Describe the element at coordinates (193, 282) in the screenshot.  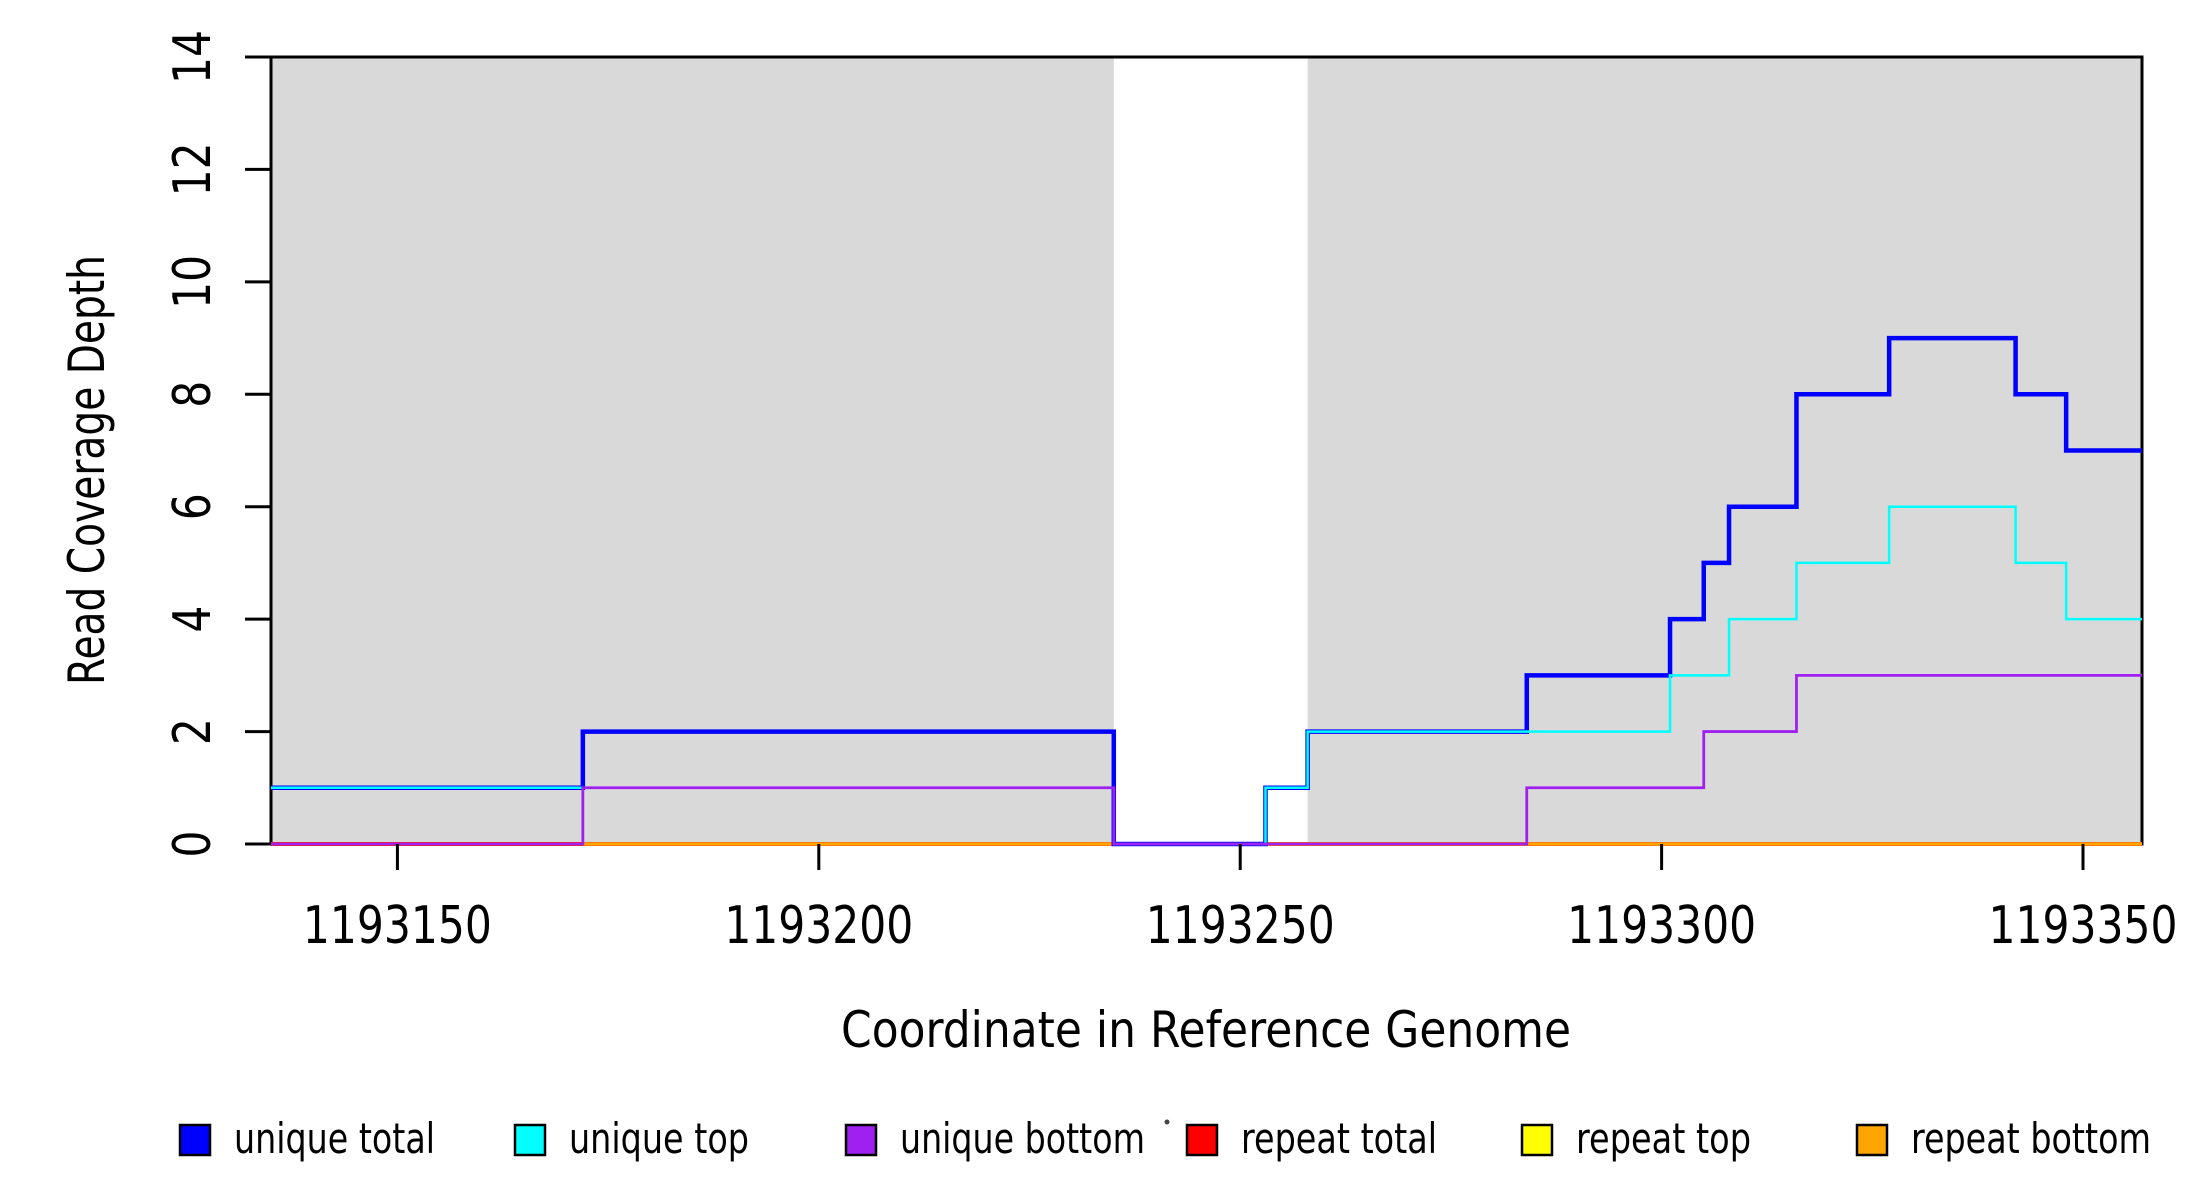
I see `y-tick-label: 10` at that location.